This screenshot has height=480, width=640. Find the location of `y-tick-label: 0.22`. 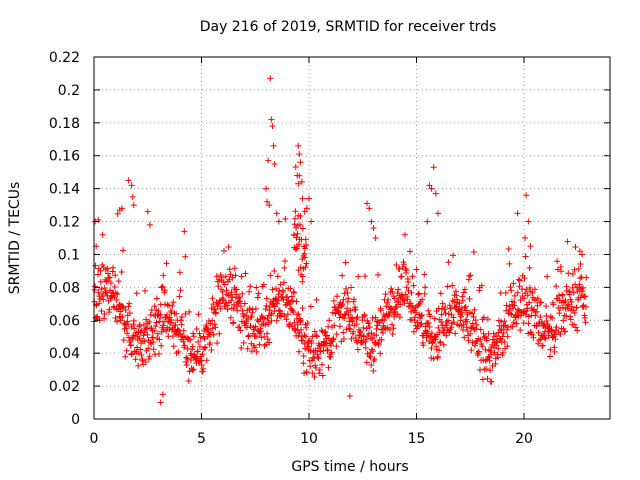

y-tick-label: 0.22 is located at coordinates (64, 58).